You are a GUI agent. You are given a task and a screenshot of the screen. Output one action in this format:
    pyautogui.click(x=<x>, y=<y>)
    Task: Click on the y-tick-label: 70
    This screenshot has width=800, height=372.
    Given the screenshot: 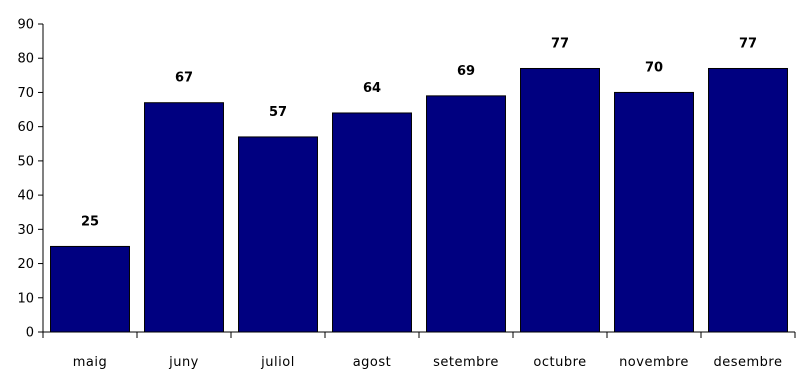 What is the action you would take?
    pyautogui.click(x=25, y=93)
    